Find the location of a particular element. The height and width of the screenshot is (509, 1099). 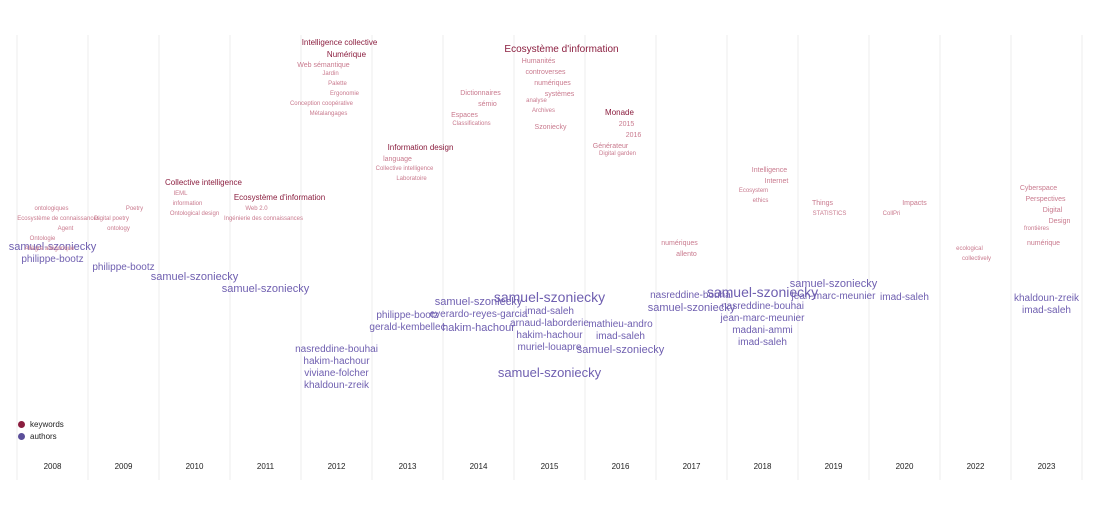

keyword-label: systèmes is located at coordinates (560, 94).